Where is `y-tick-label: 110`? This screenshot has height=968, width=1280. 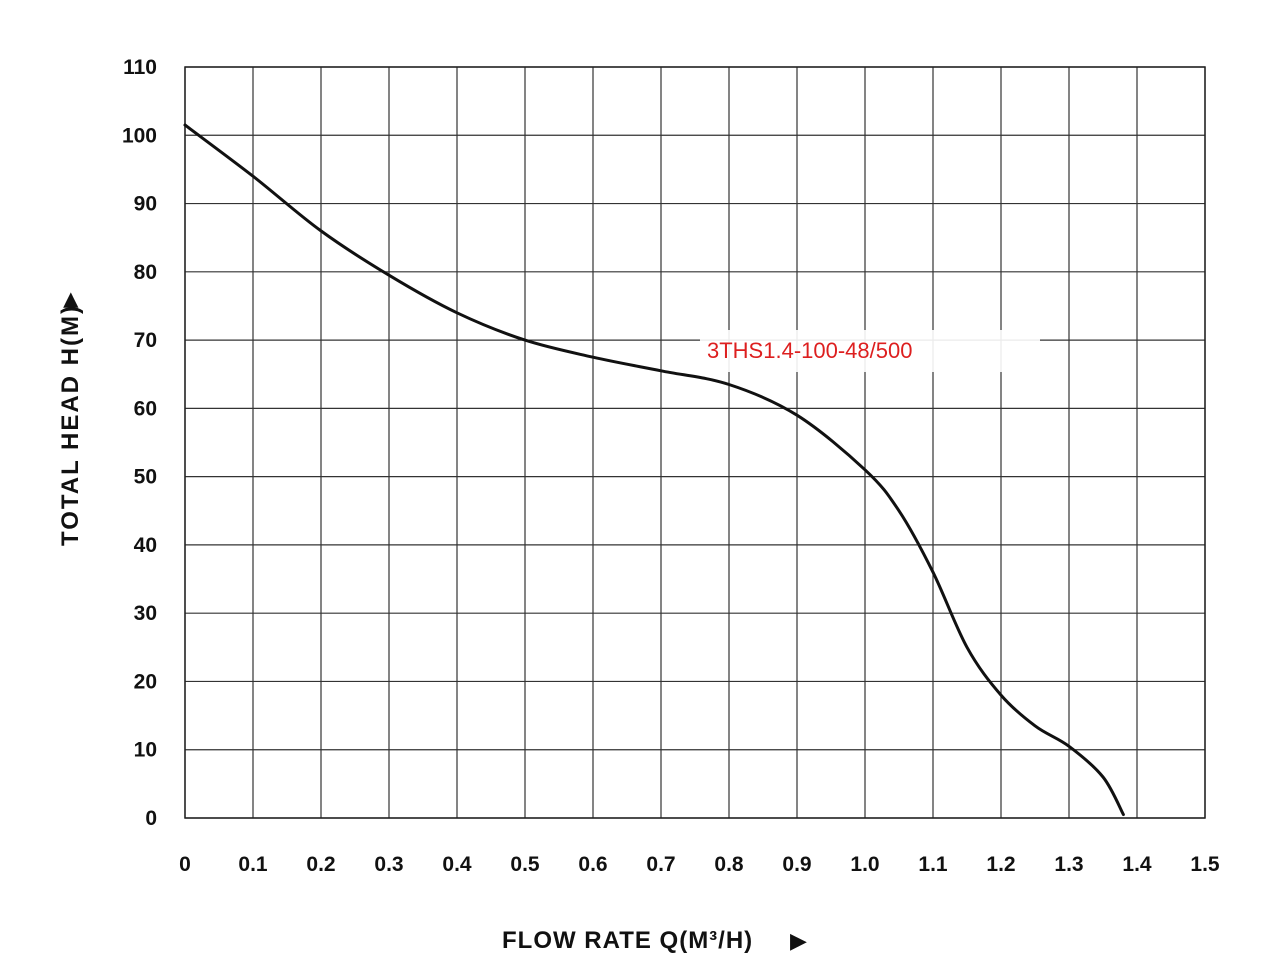 y-tick-label: 110 is located at coordinates (140, 67).